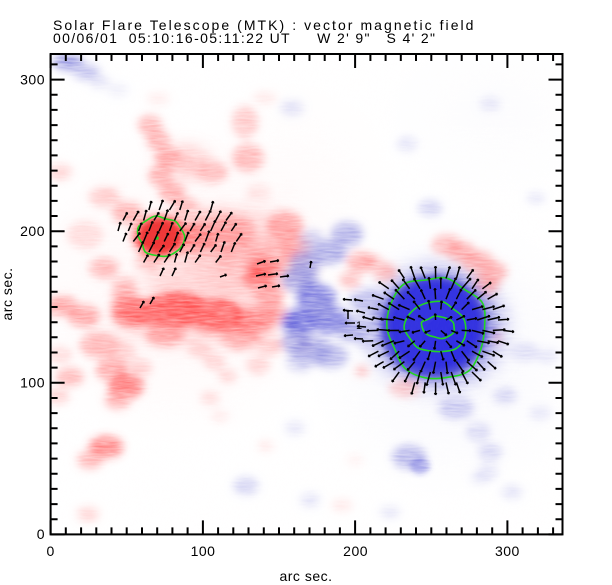 This screenshot has width=612, height=585. I want to click on svg-text: 1, so click(359, 326).